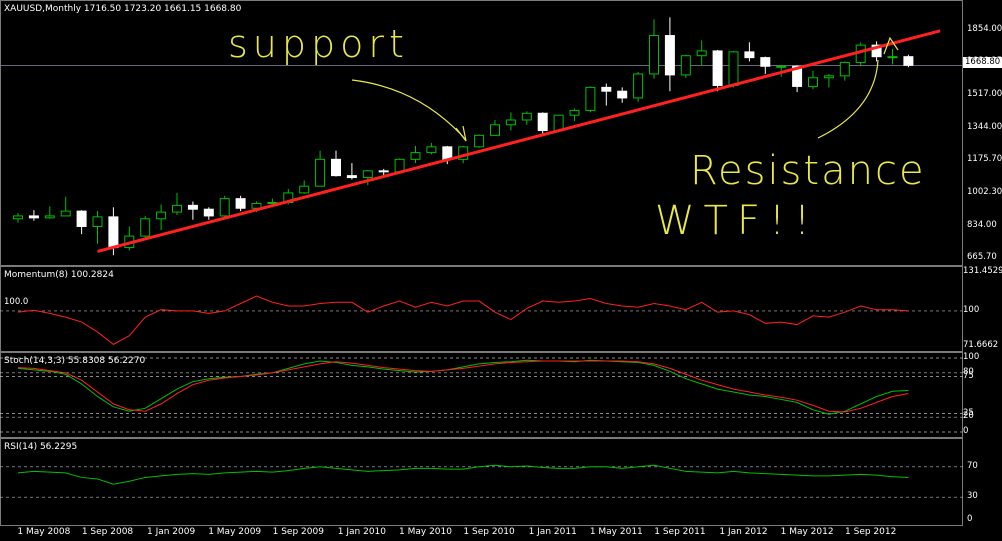 The image size is (1002, 541). I want to click on rsi-tick-label: 30, so click(972, 496).